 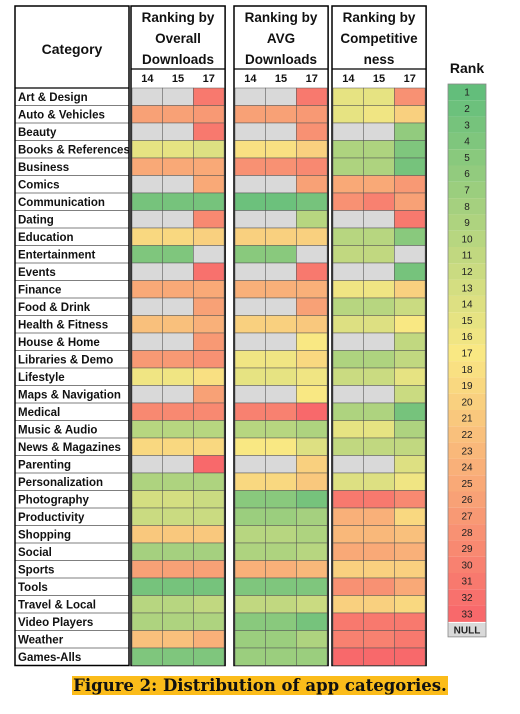 I want to click on category-label: Events, so click(x=37, y=273).